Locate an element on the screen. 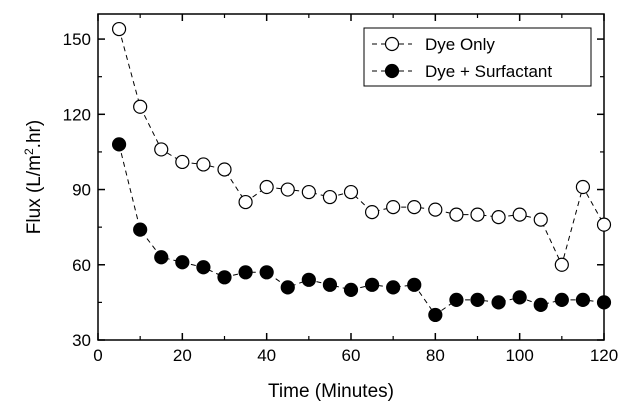 The image size is (623, 410). x-tick-label: 100 is located at coordinates (519, 355).